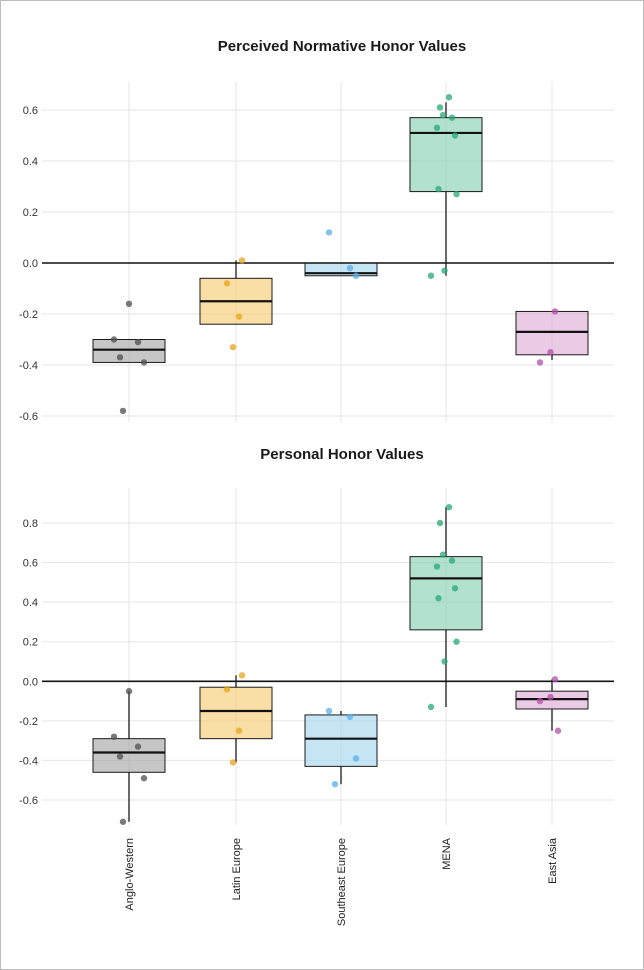 Image resolution: width=644 pixels, height=970 pixels. I want to click on x-category-label: Latin Europe, so click(237, 869).